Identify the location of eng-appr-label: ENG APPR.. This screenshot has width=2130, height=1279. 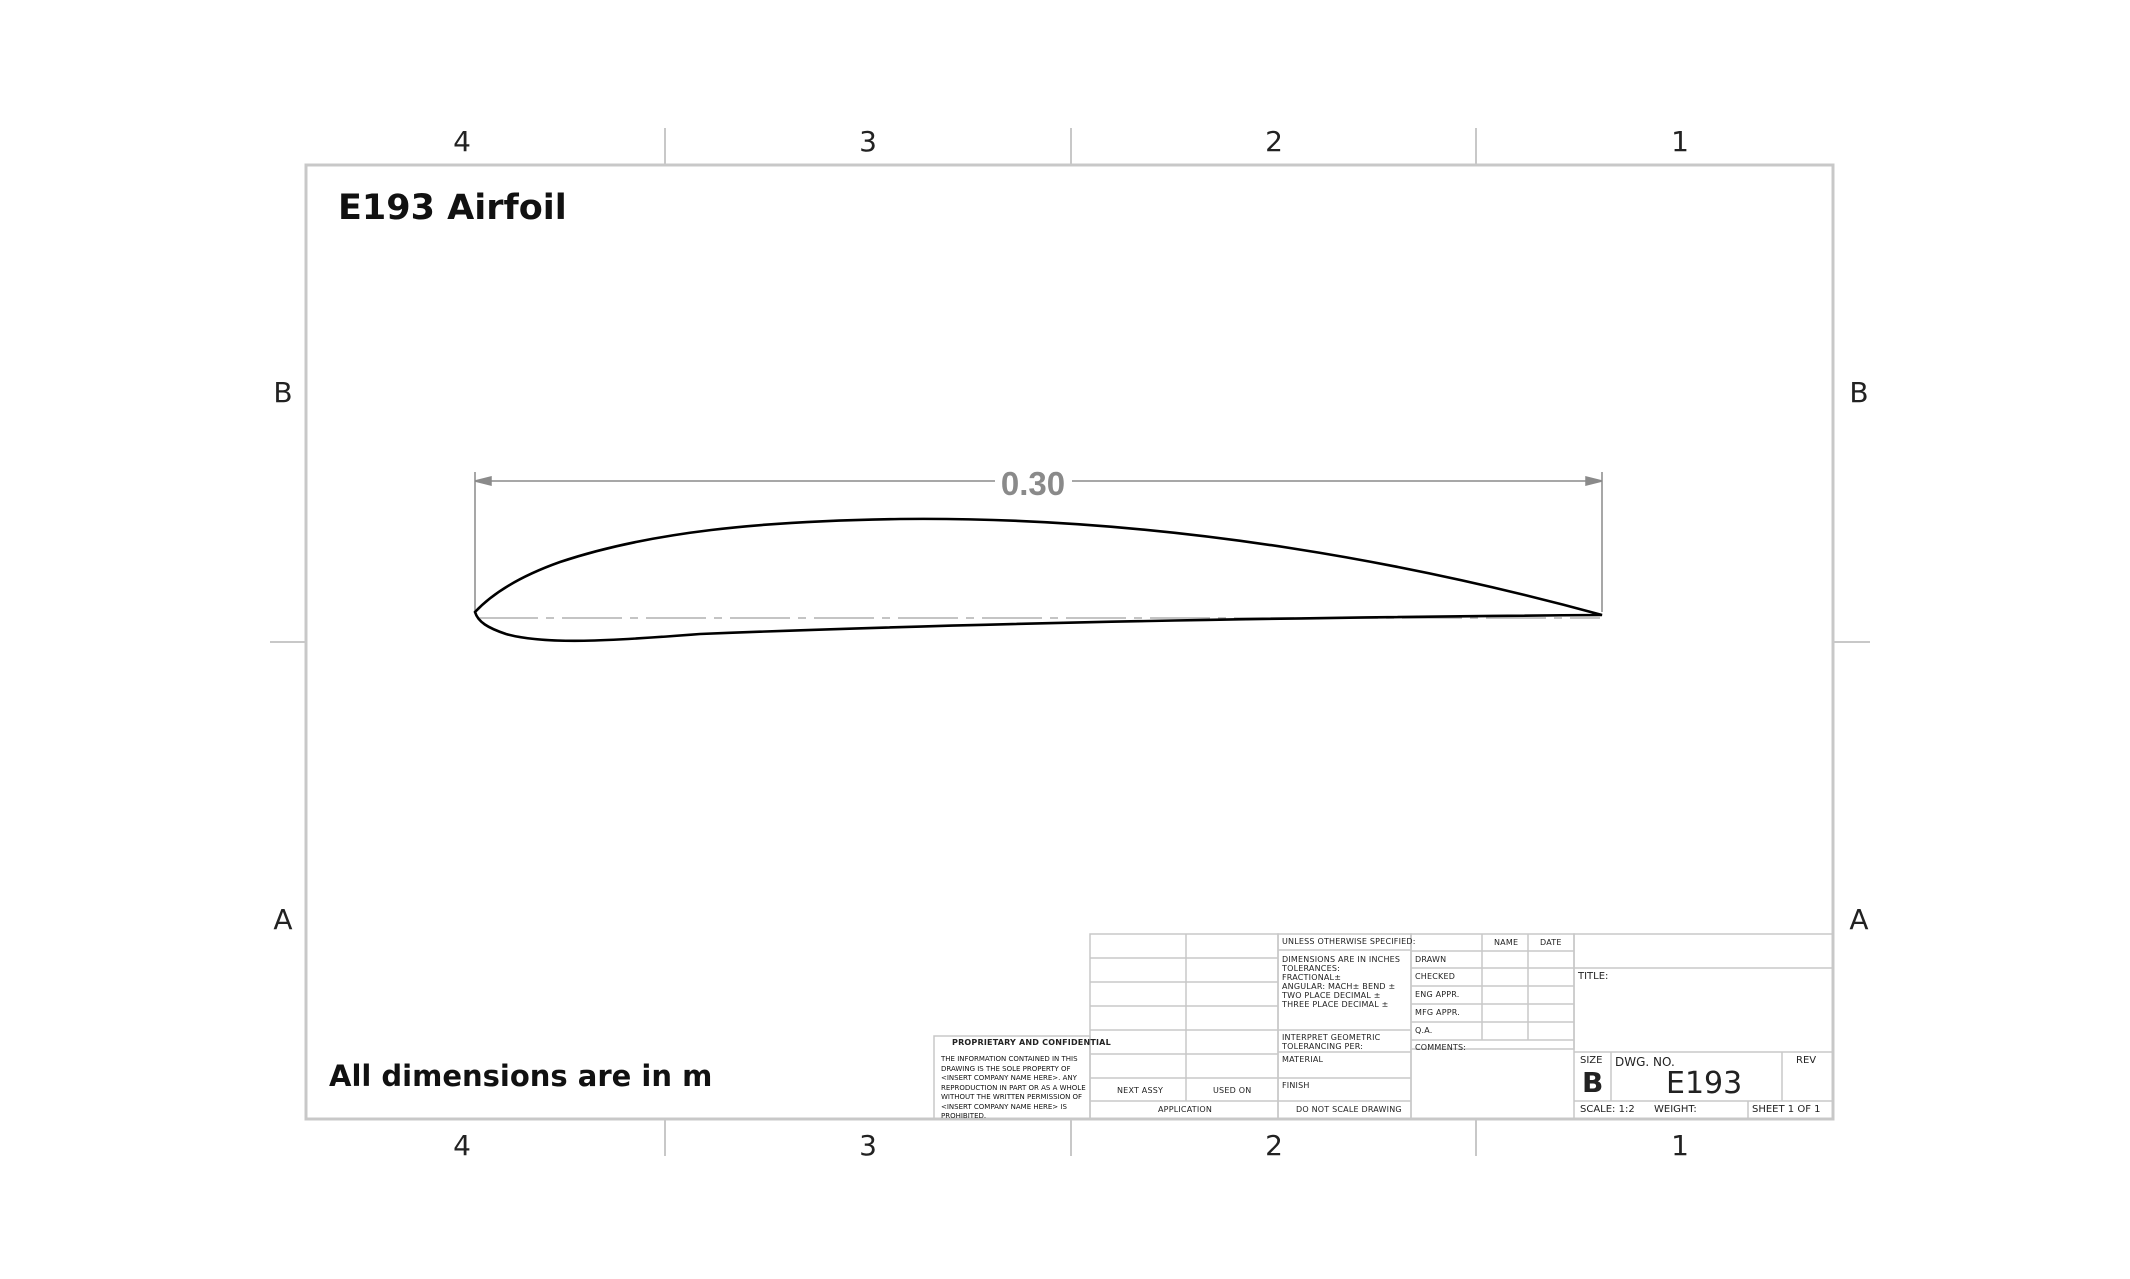
(1437, 994).